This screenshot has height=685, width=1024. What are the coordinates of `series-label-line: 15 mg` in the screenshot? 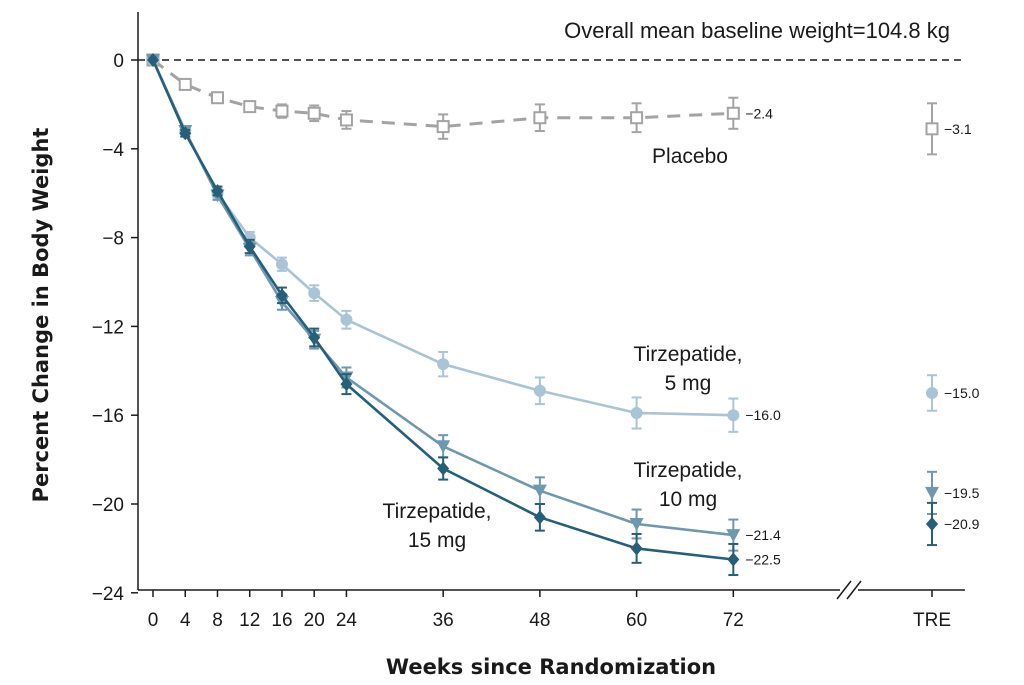 It's located at (437, 540).